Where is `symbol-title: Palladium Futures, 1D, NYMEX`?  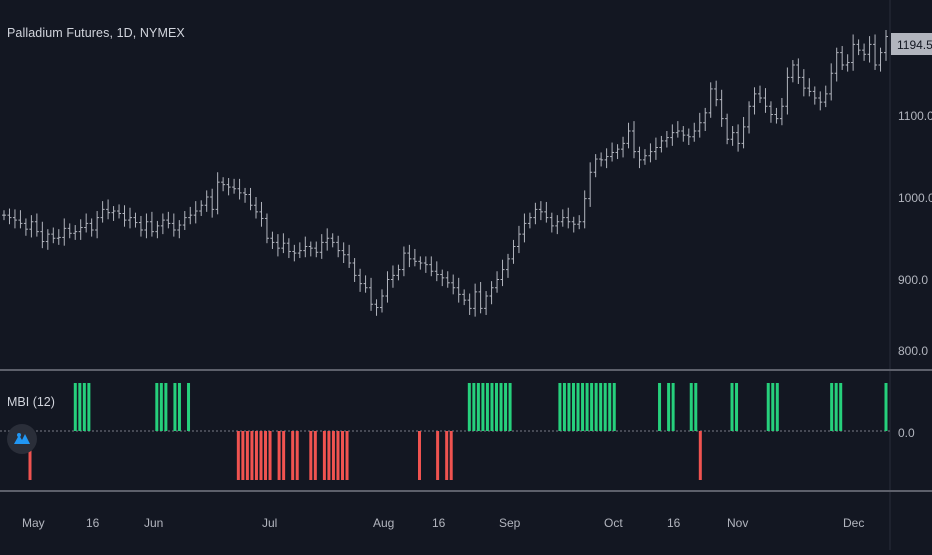
symbol-title: Palladium Futures, 1D, NYMEX is located at coordinates (96, 33).